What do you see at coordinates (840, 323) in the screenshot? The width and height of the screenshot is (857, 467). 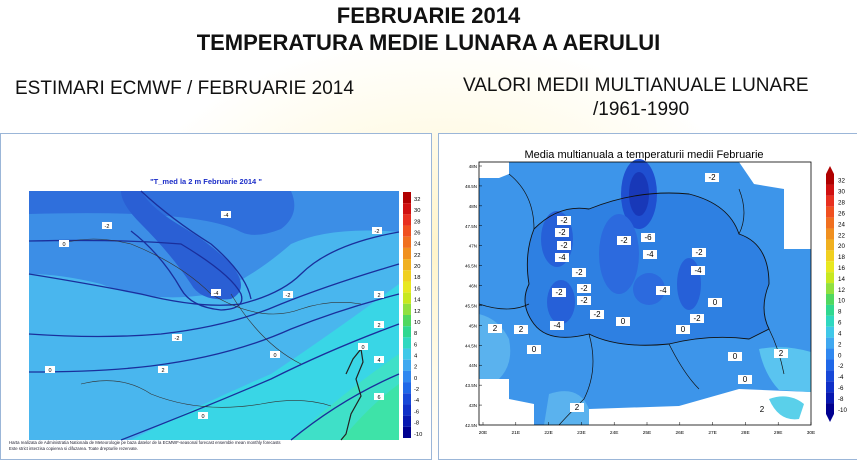 I see `colorbar-tick-label: 6` at bounding box center [840, 323].